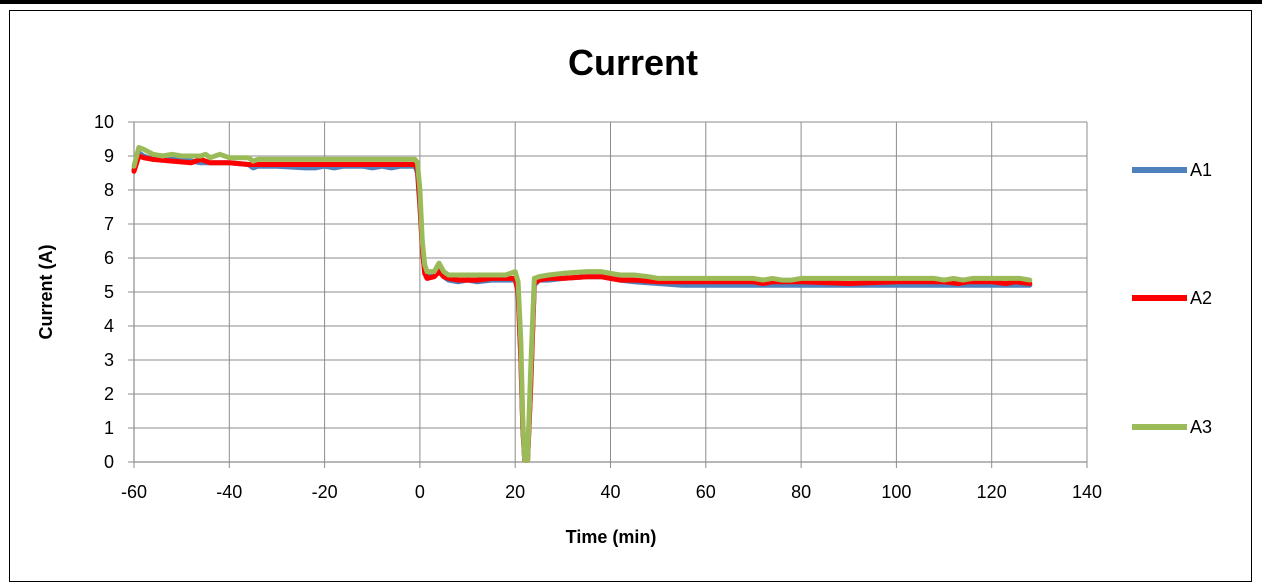 Image resolution: width=1262 pixels, height=588 pixels. Describe the element at coordinates (1087, 492) in the screenshot. I see `x-tick-label-10: 140` at that location.